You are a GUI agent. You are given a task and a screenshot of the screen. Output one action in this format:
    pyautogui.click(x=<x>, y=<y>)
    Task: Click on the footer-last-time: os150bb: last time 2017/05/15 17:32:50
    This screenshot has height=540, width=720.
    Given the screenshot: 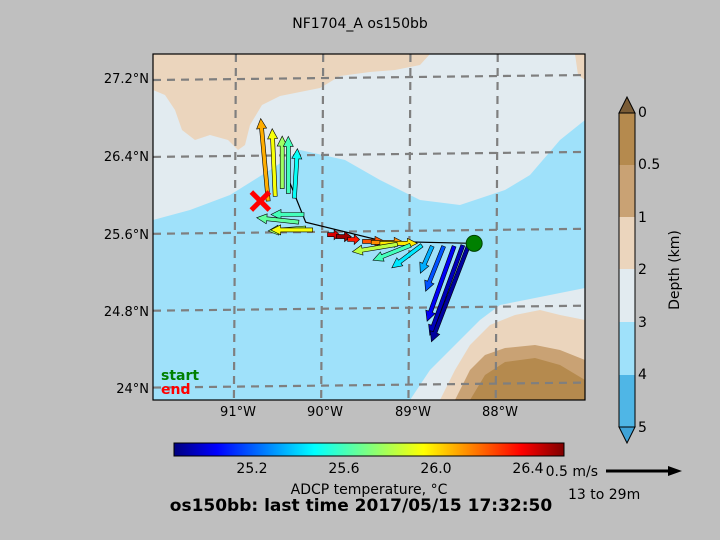 What is the action you would take?
    pyautogui.click(x=361, y=506)
    